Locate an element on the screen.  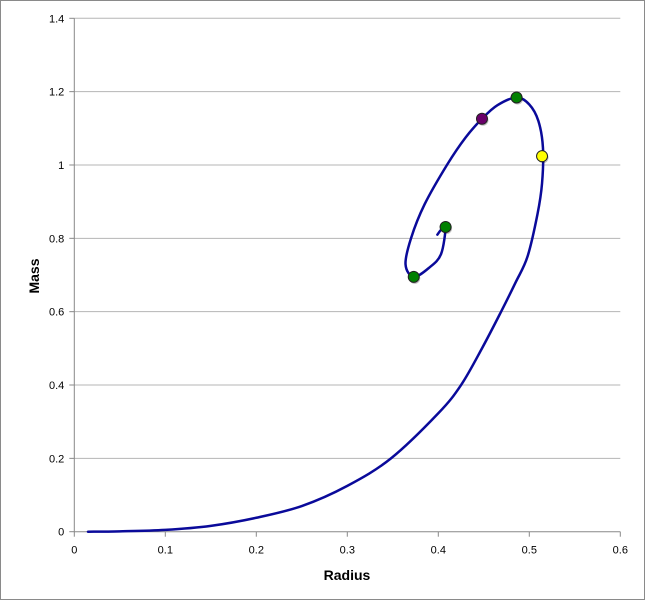
y-tick-label: 0 is located at coordinates (61, 533).